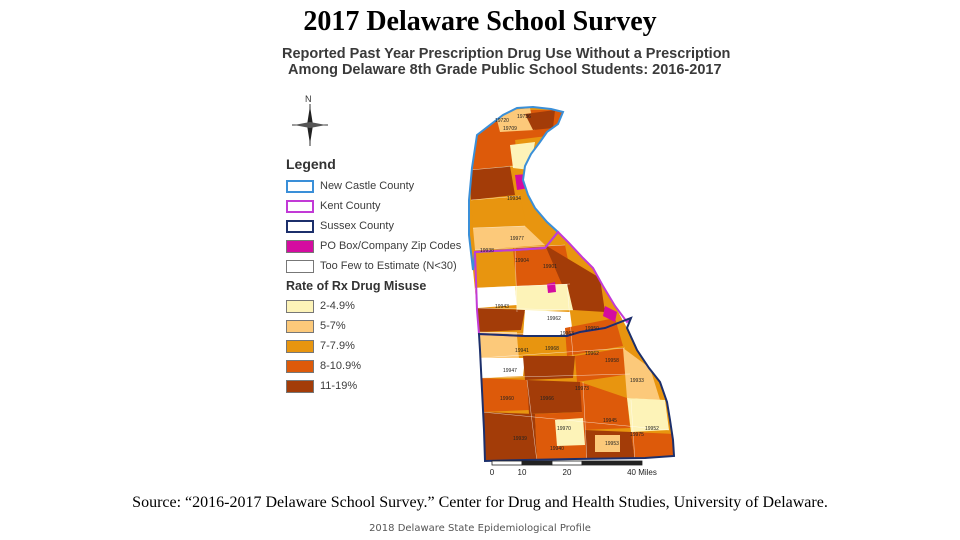 This screenshot has height=540, width=960. I want to click on legend-rate-heading: Rate of Rx Drug Misuse, so click(356, 286).